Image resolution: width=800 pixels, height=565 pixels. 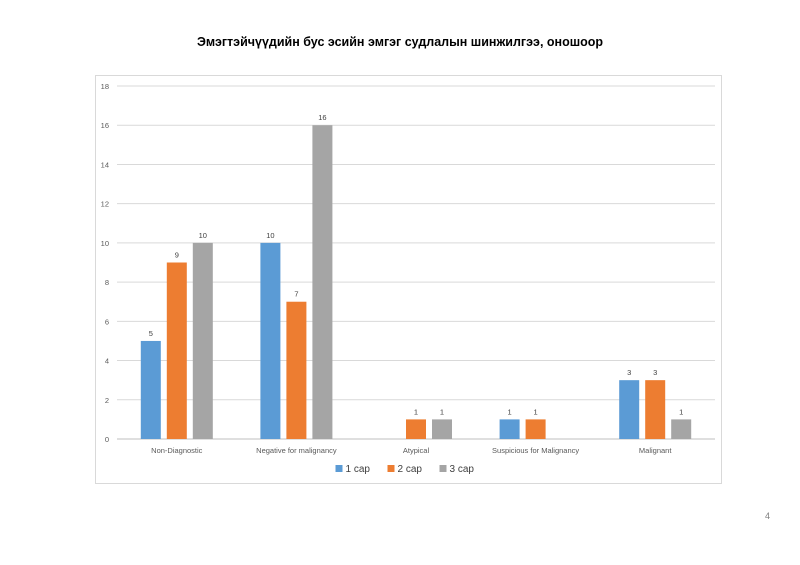 I want to click on page-number: 4, so click(x=767, y=516).